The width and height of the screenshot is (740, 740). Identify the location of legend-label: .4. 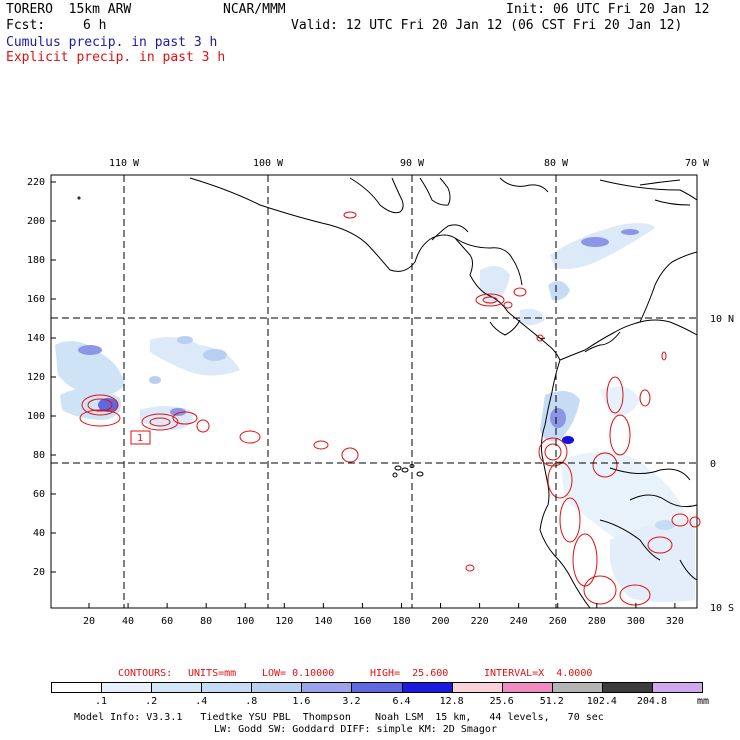
(201, 701).